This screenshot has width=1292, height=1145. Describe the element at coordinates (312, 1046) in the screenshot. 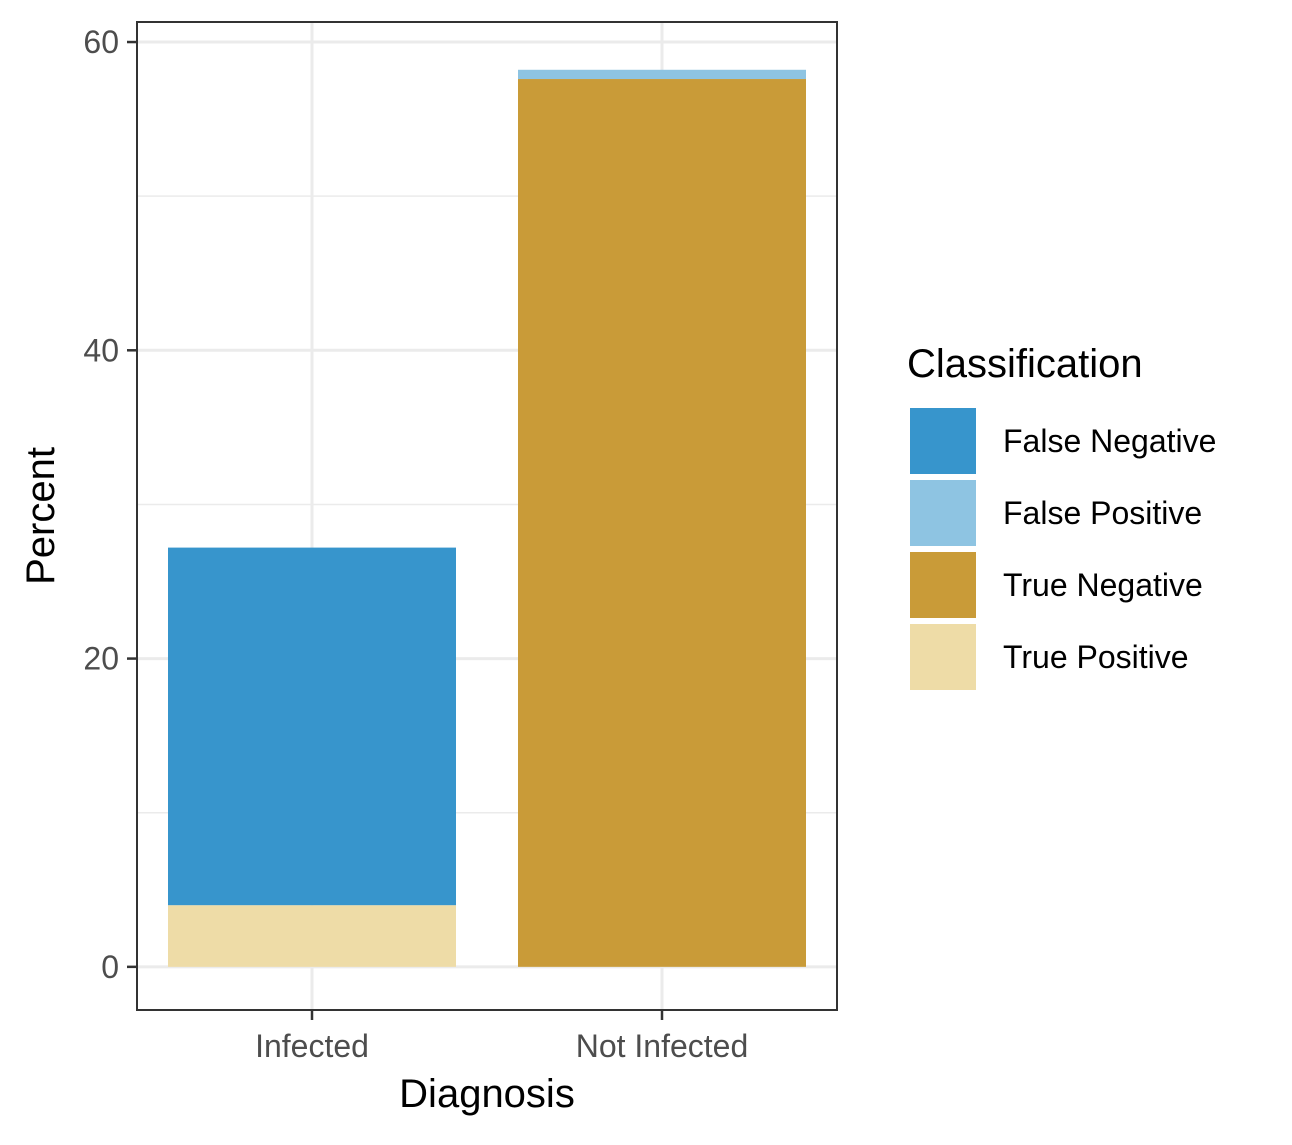

I see `x-axis-tick-label: Infected` at that location.